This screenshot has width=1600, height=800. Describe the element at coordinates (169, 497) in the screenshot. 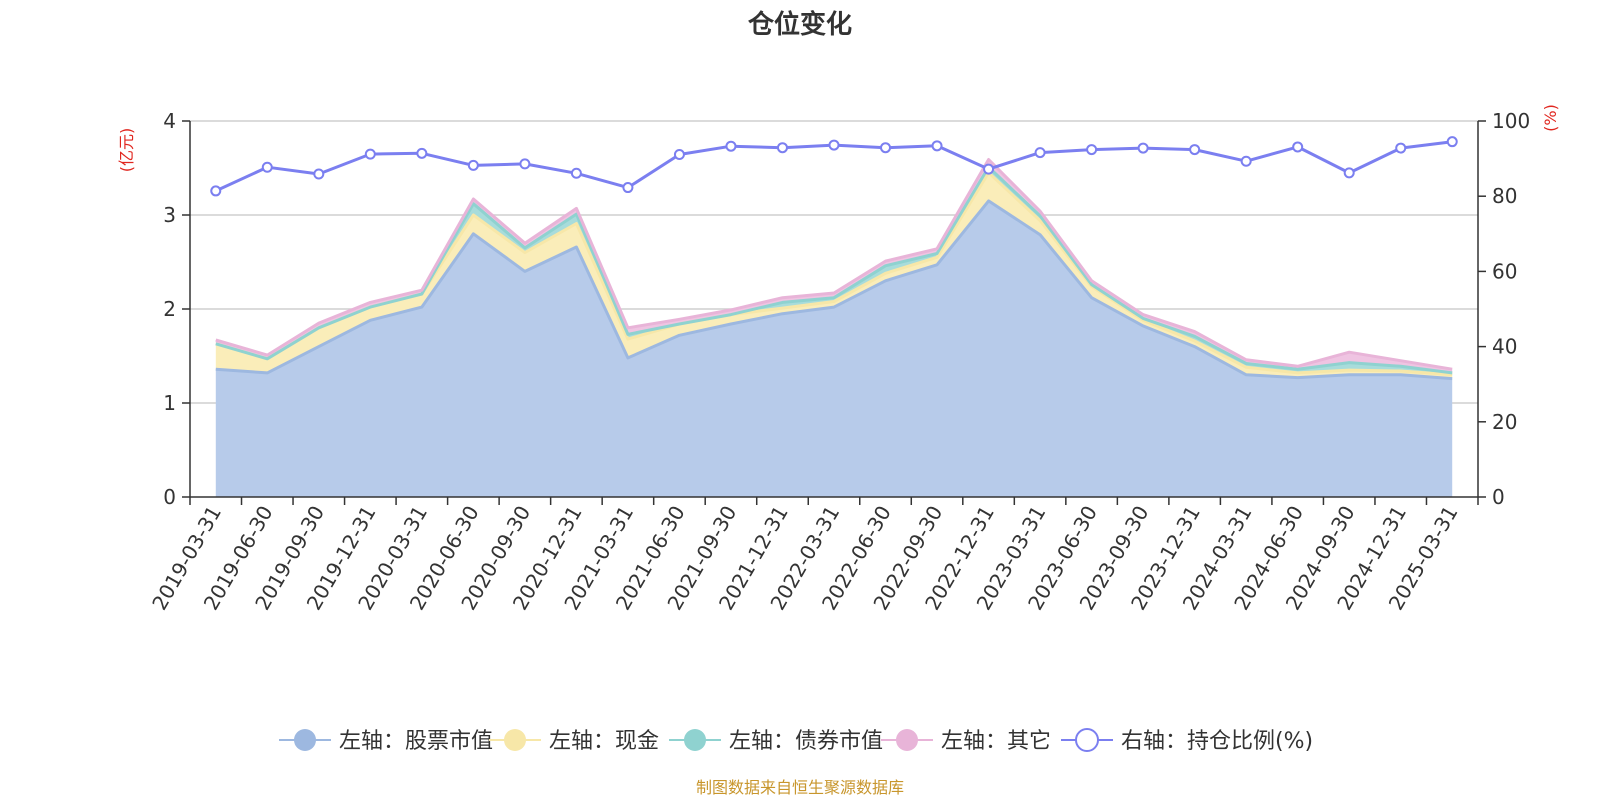

I see `left-axis-tick-label: 0` at that location.